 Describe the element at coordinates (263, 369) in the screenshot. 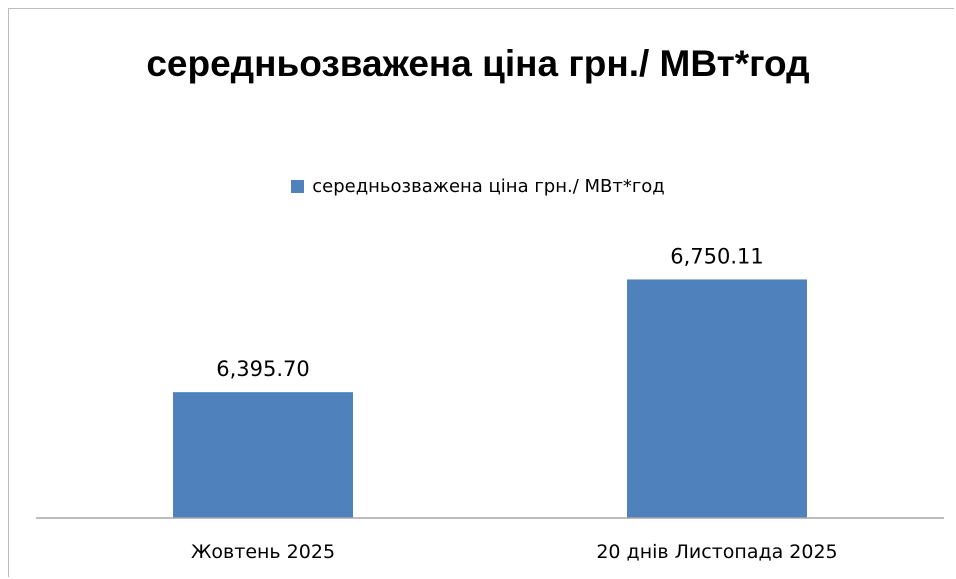

I see `data-label-0: 6,395.70` at that location.